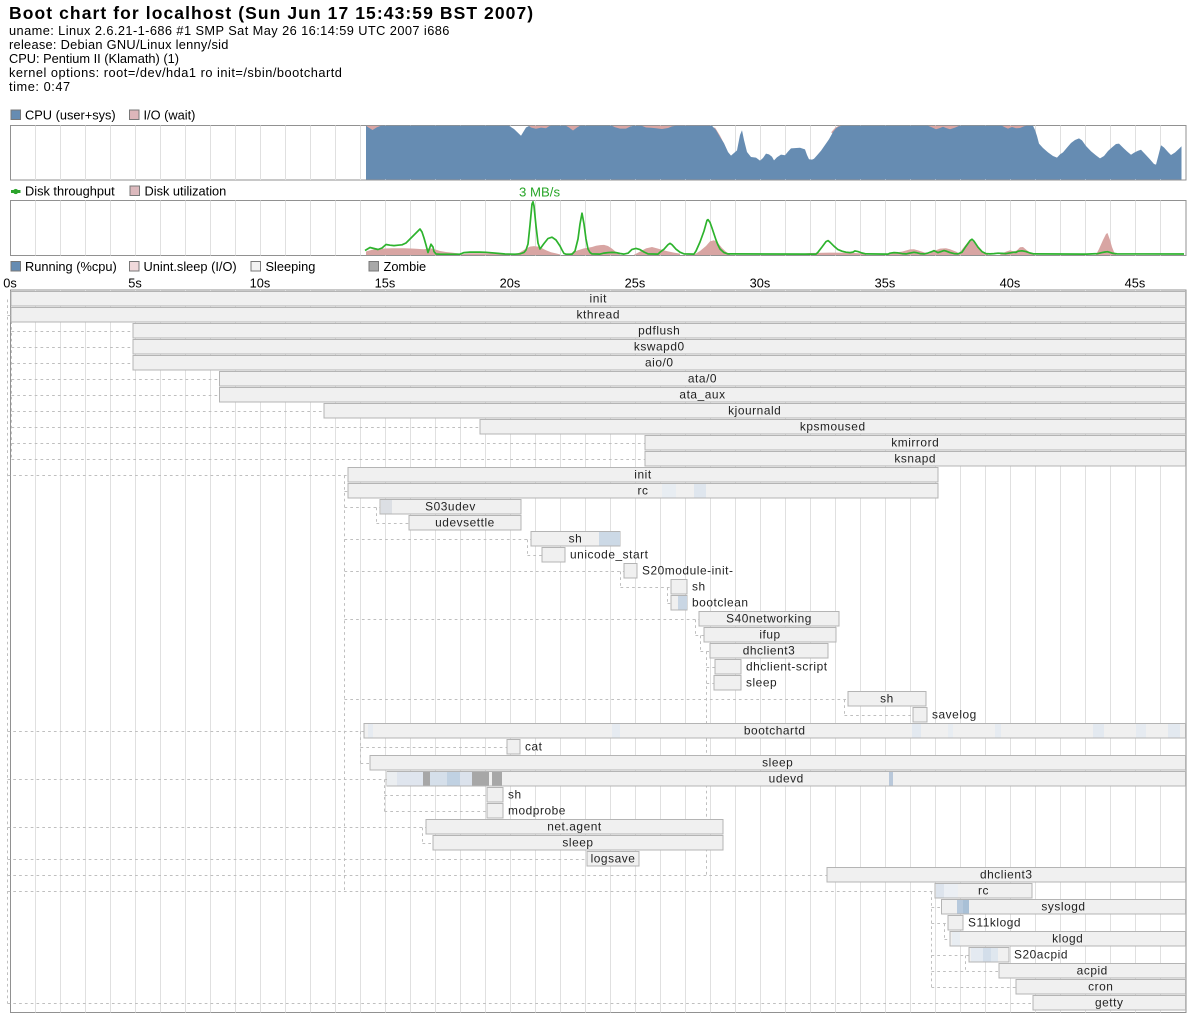 The height and width of the screenshot is (1020, 1196). I want to click on svg-text: ata_aux, so click(702, 395).